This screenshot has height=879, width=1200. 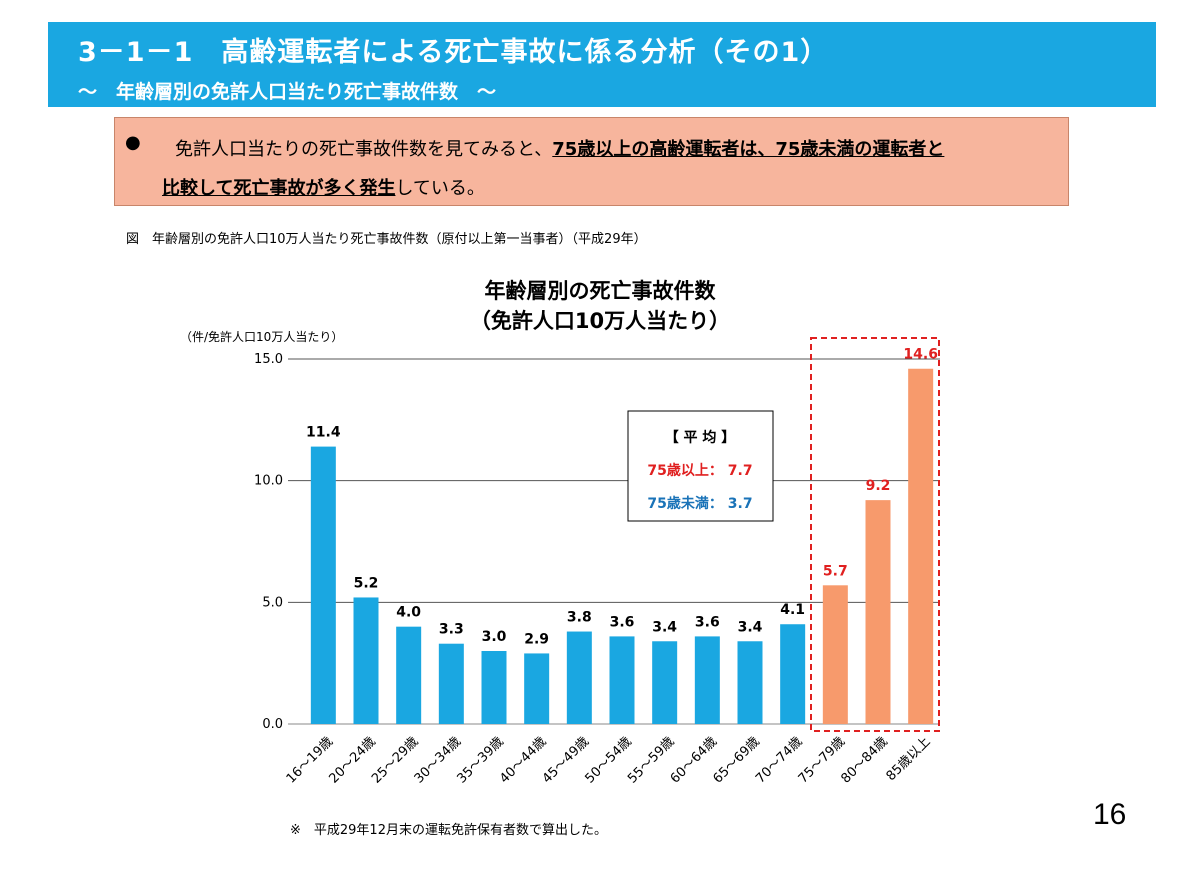 I want to click on chart-subtitle: （免許人口10万人当たり）, so click(x=600, y=321).